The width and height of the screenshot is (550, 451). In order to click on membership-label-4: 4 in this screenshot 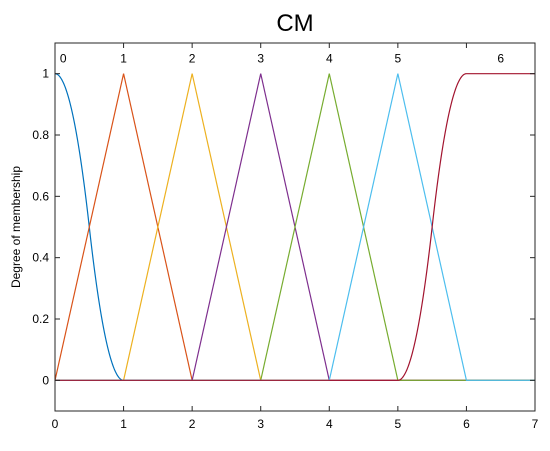, I will do `click(329, 58)`.